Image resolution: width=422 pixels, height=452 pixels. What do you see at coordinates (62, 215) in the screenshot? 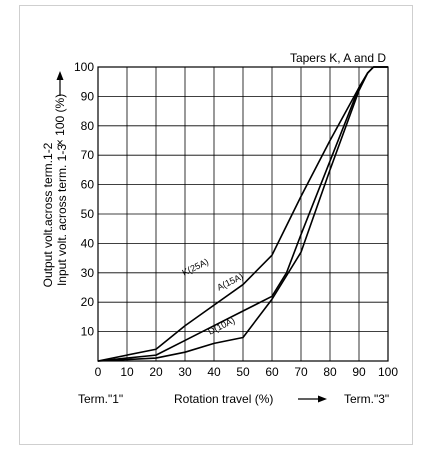
I see `y-axis-label-line2: Input volt. across term. 1-3` at bounding box center [62, 215].